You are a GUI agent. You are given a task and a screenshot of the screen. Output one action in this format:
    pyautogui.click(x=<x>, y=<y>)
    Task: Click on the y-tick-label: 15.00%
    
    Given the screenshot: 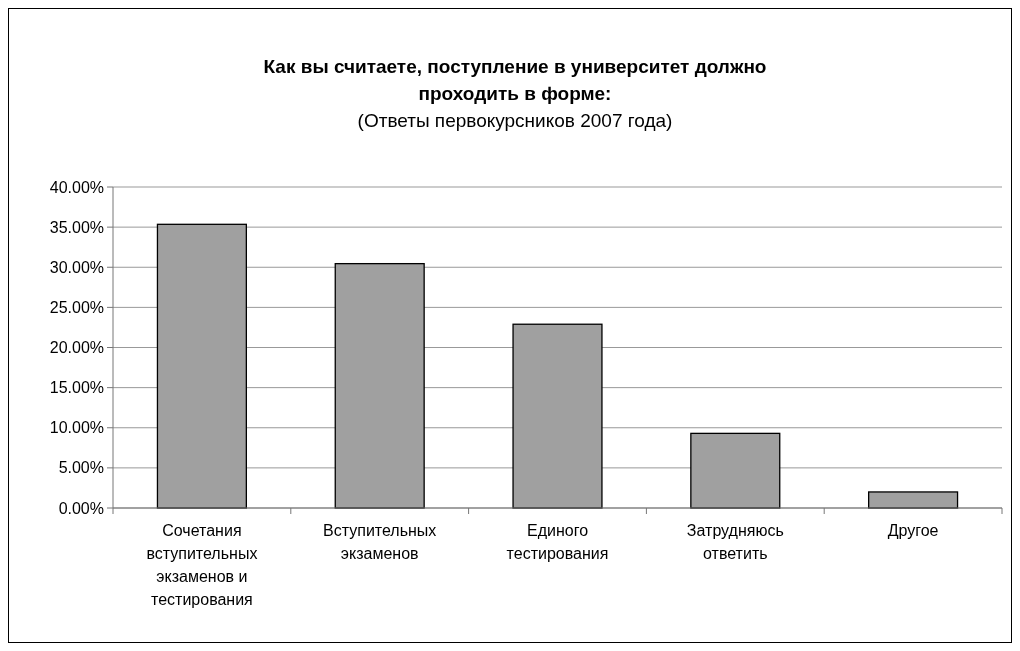 What is the action you would take?
    pyautogui.click(x=76, y=388)
    